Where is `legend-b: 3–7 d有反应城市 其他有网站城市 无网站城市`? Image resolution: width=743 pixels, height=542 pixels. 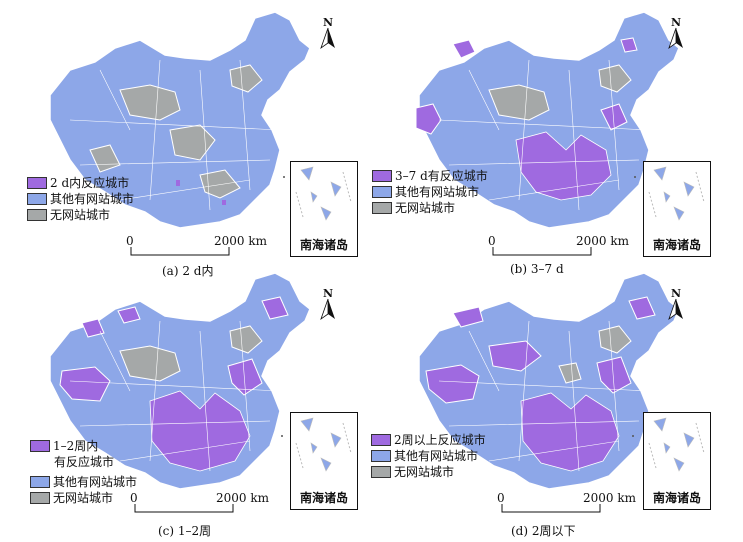 legend-b: 3–7 d有反应城市 其他有网站城市 无网站城市 is located at coordinates (430, 192).